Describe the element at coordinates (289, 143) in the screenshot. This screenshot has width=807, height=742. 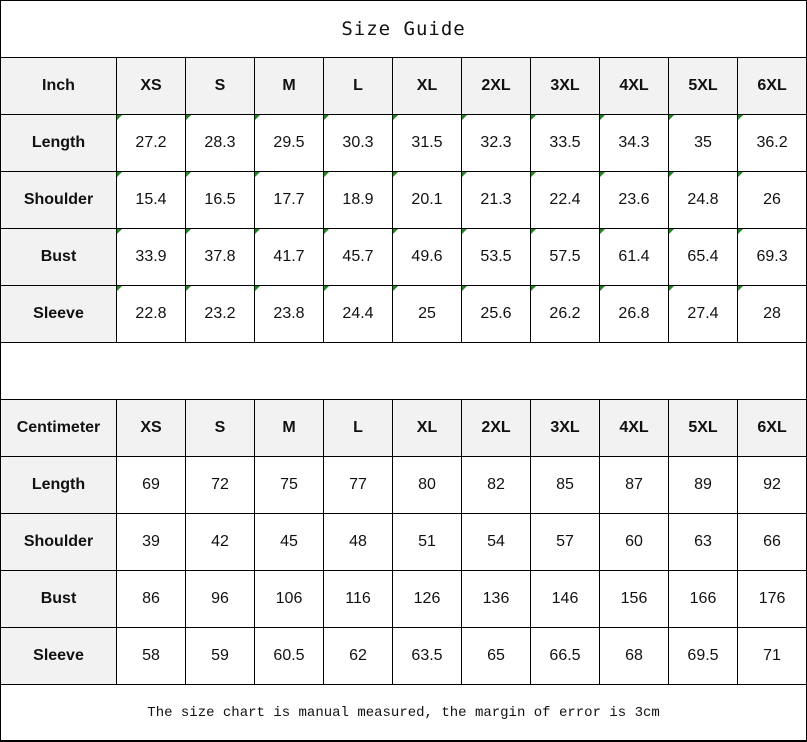
I see `measurement-cell: 29.5` at that location.